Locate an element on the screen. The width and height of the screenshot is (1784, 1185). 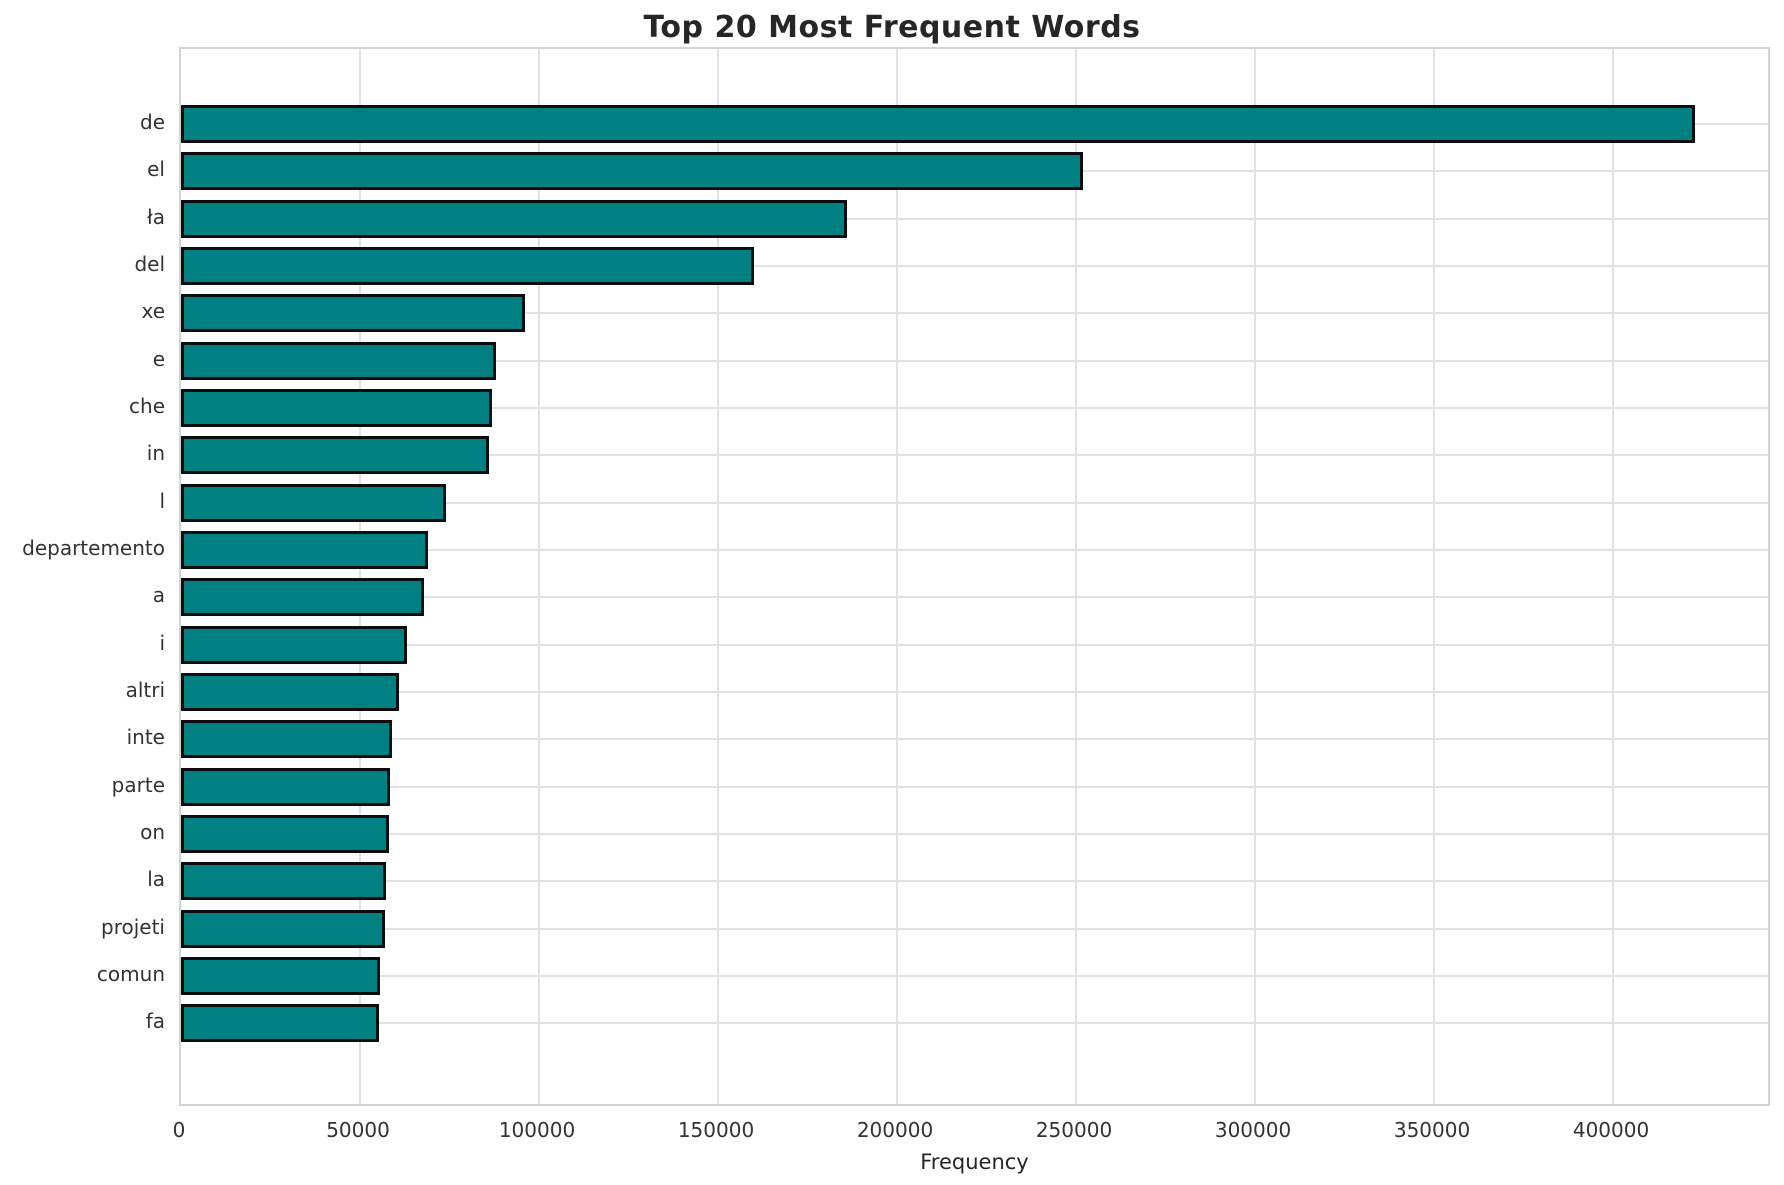
x-tick-label-150000: 150000 is located at coordinates (716, 1130).